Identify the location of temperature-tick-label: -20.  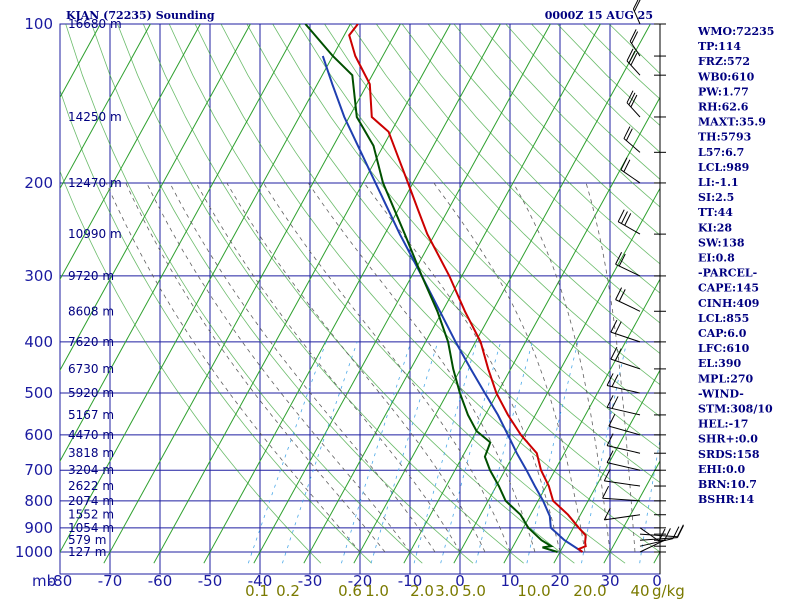
(360, 581).